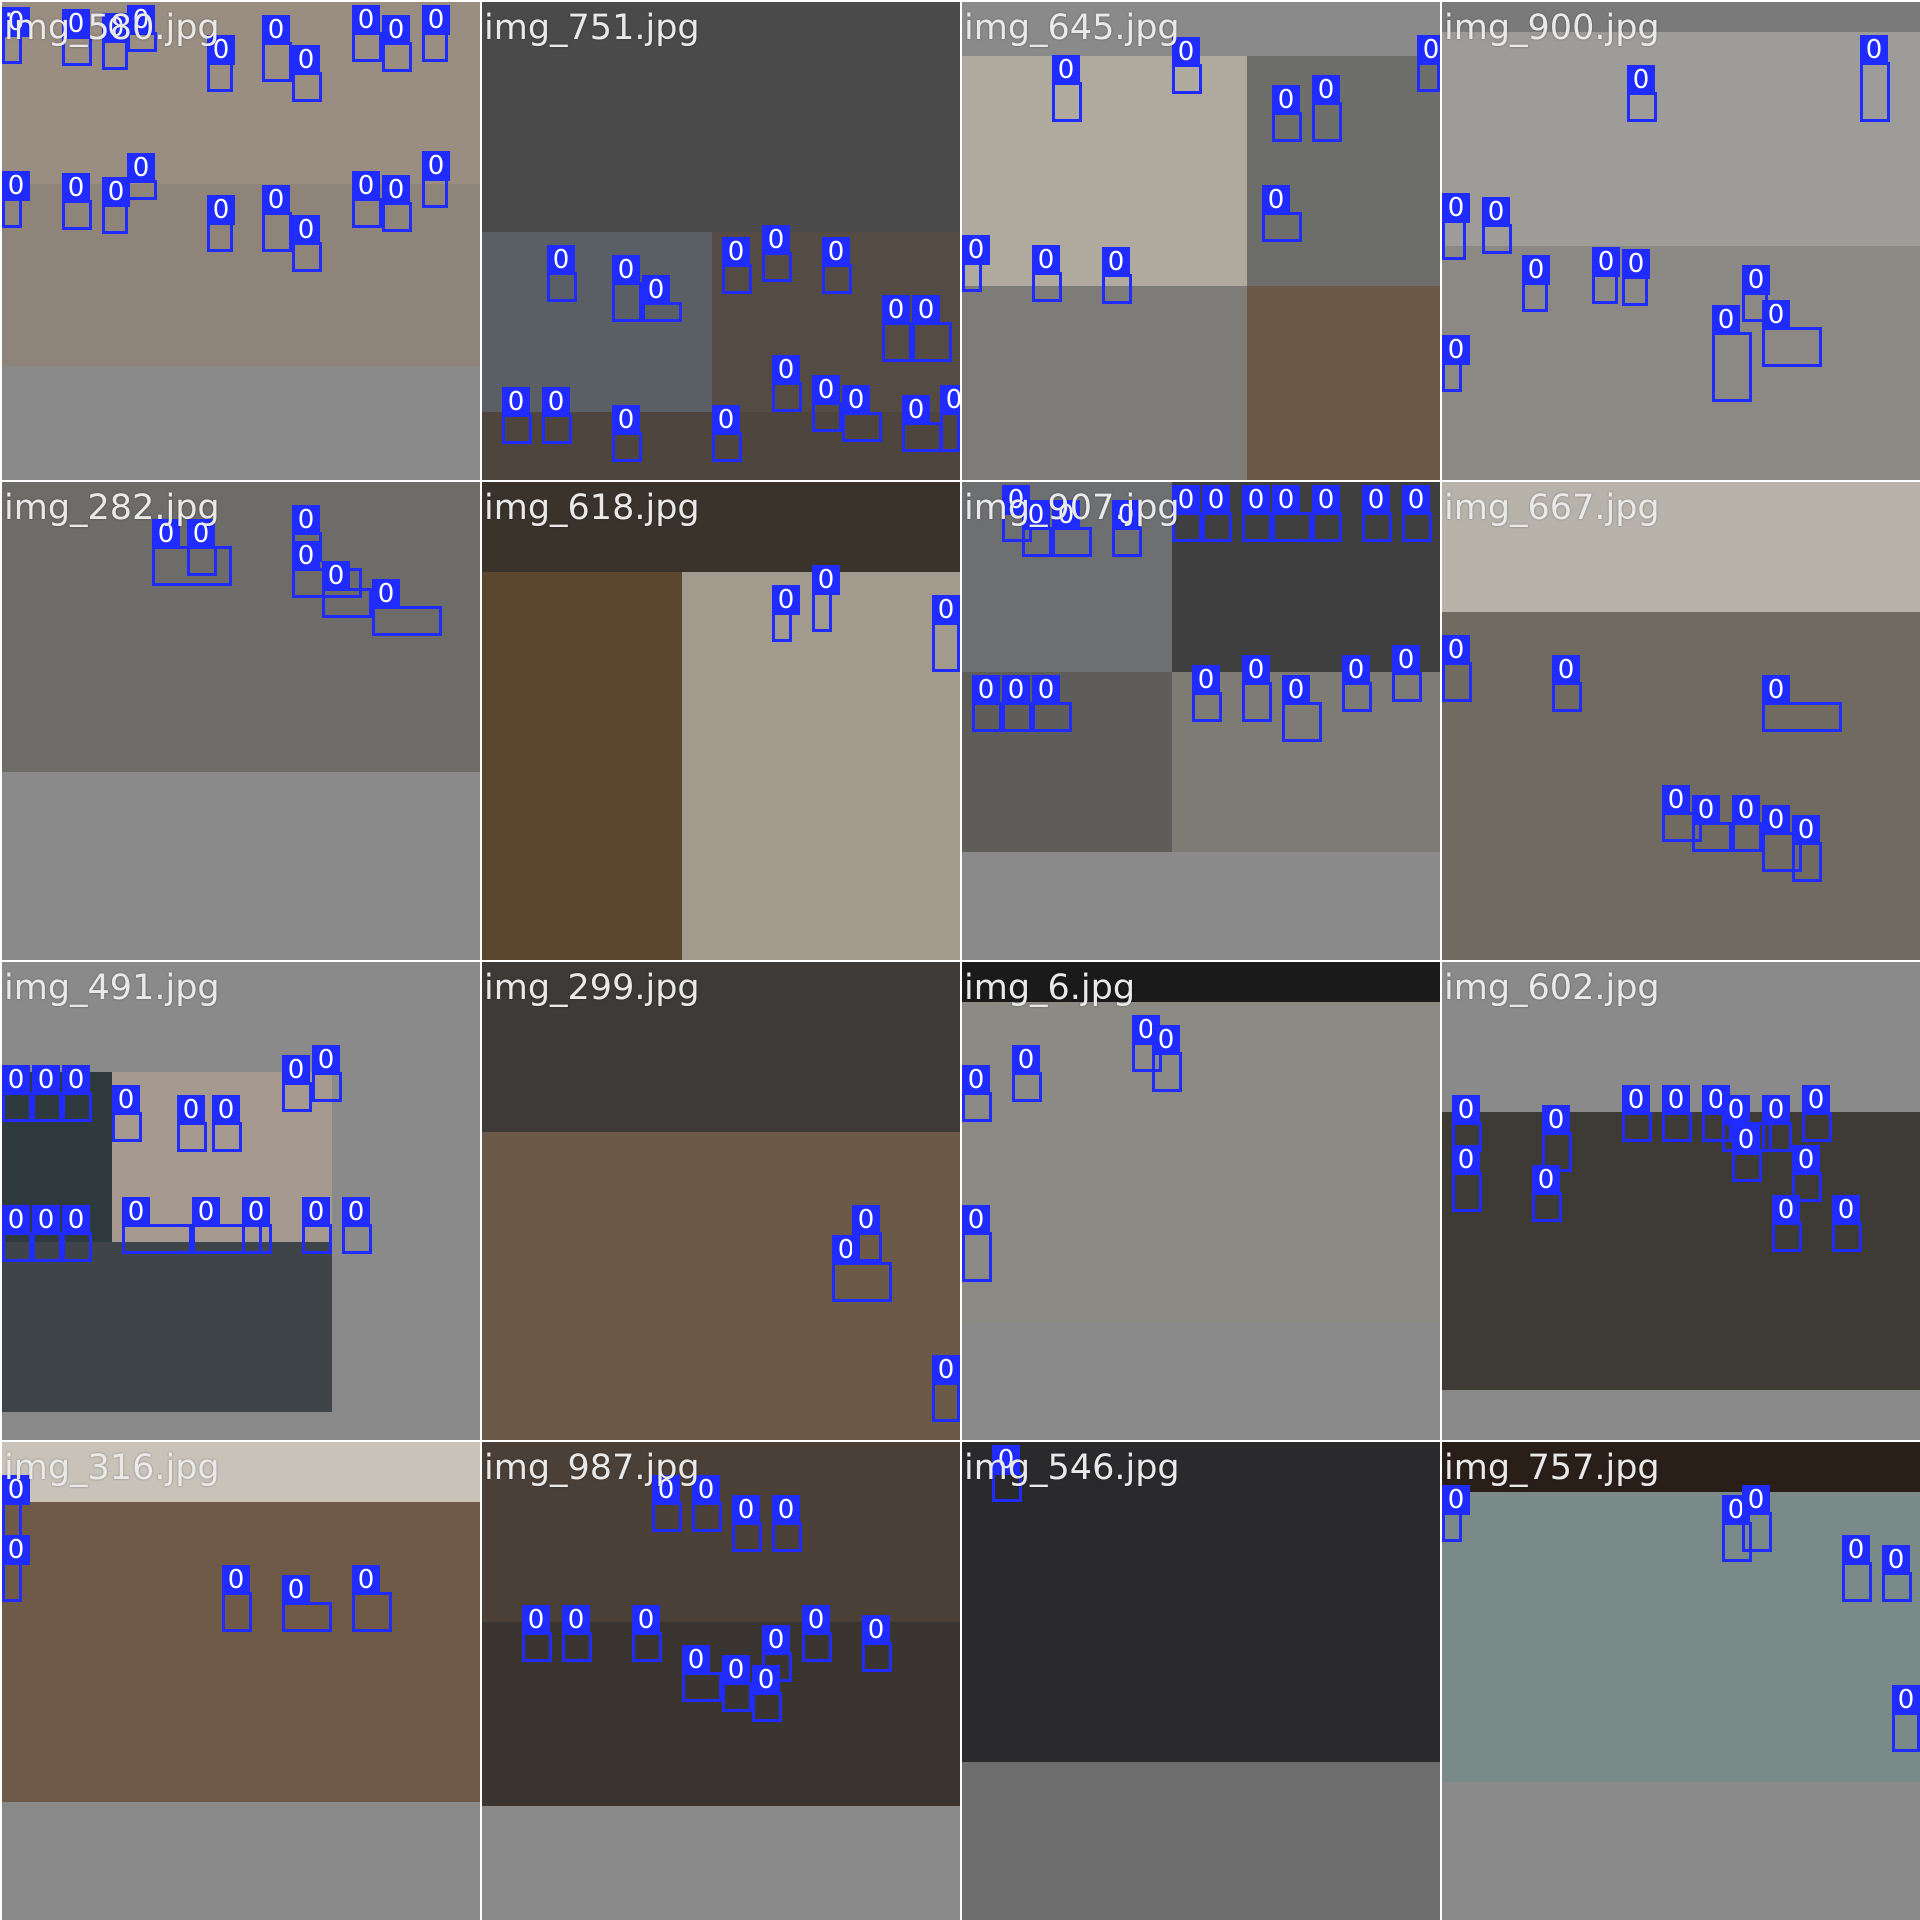  I want to click on tile-filename: img_299.jpg, so click(592, 988).